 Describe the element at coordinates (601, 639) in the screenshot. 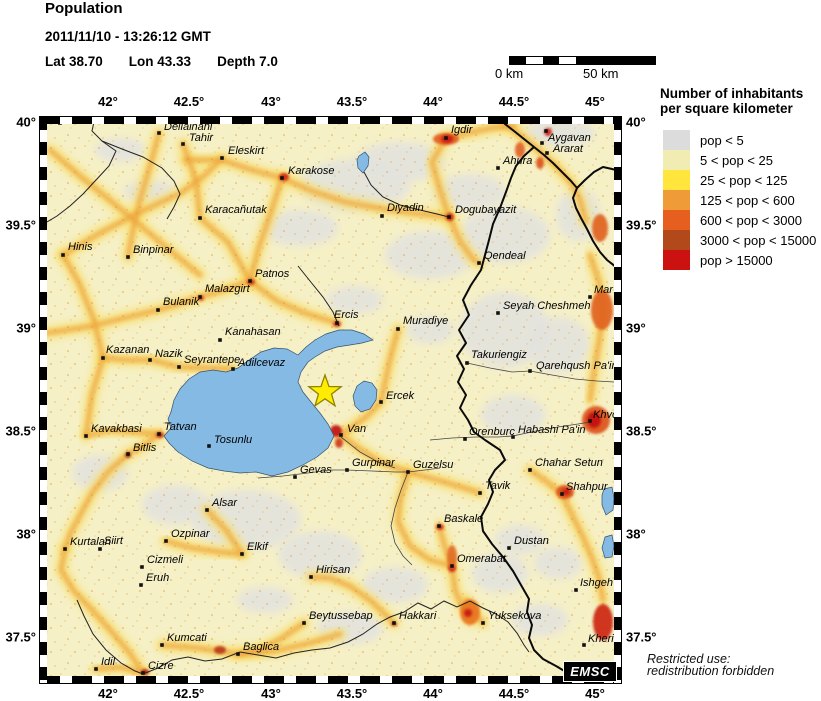

I see `city-label: Kheri` at that location.